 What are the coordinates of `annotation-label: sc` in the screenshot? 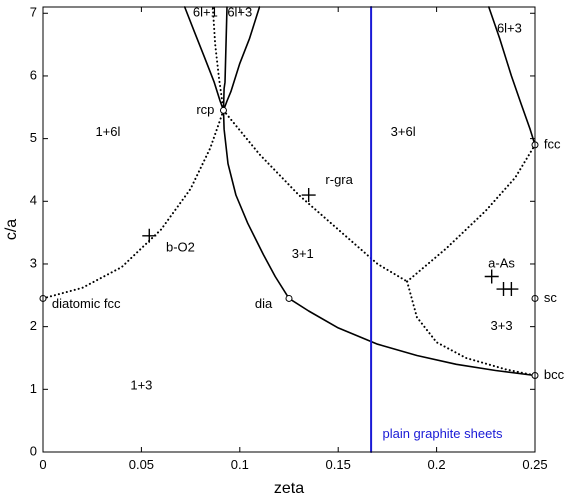 It's located at (551, 297).